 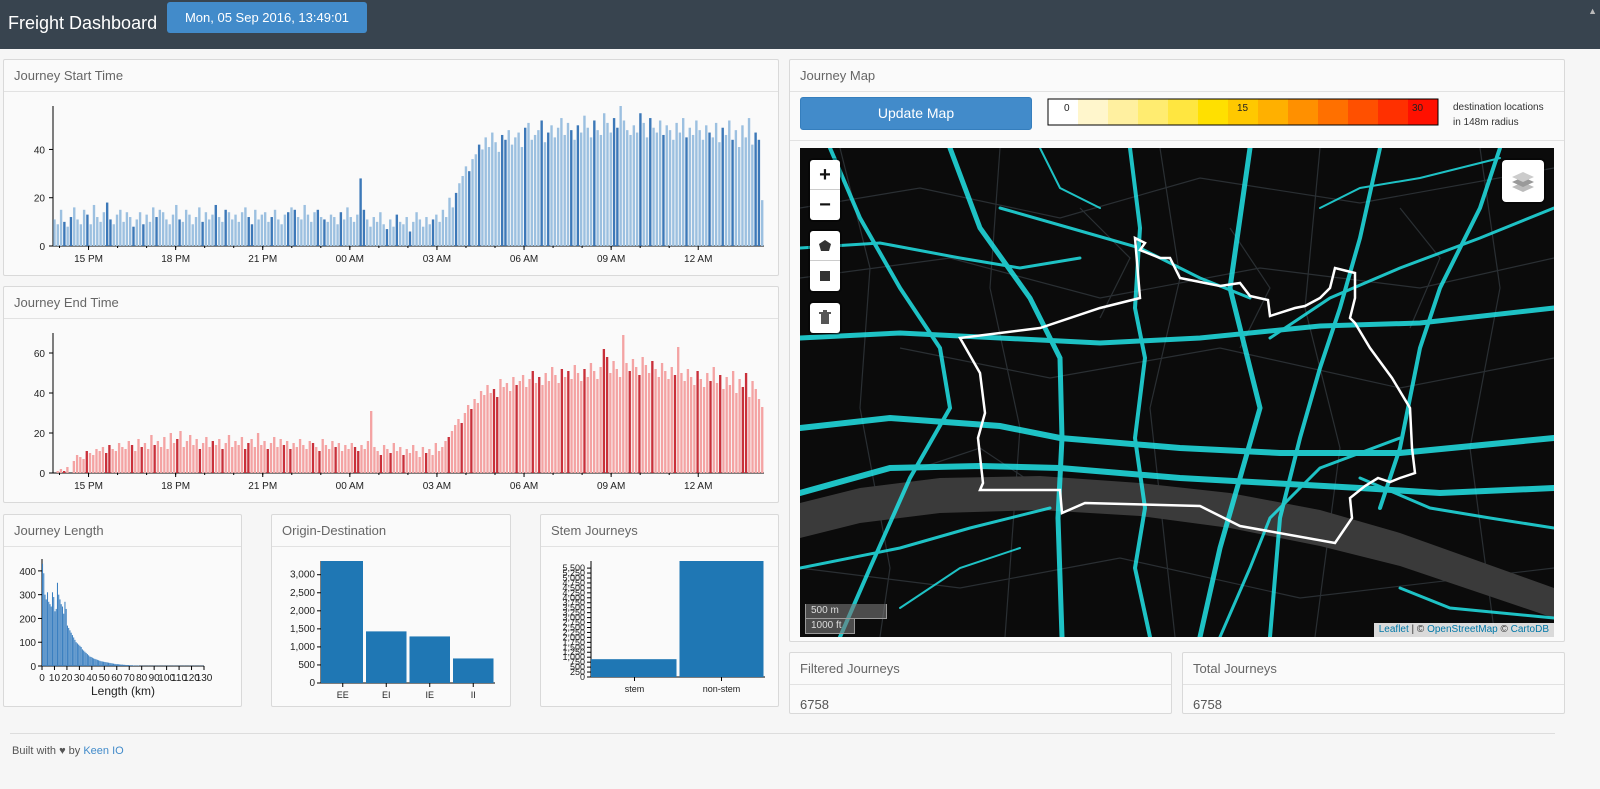 What do you see at coordinates (577, 667) in the screenshot?
I see `y-tick-label: 500` at bounding box center [577, 667].